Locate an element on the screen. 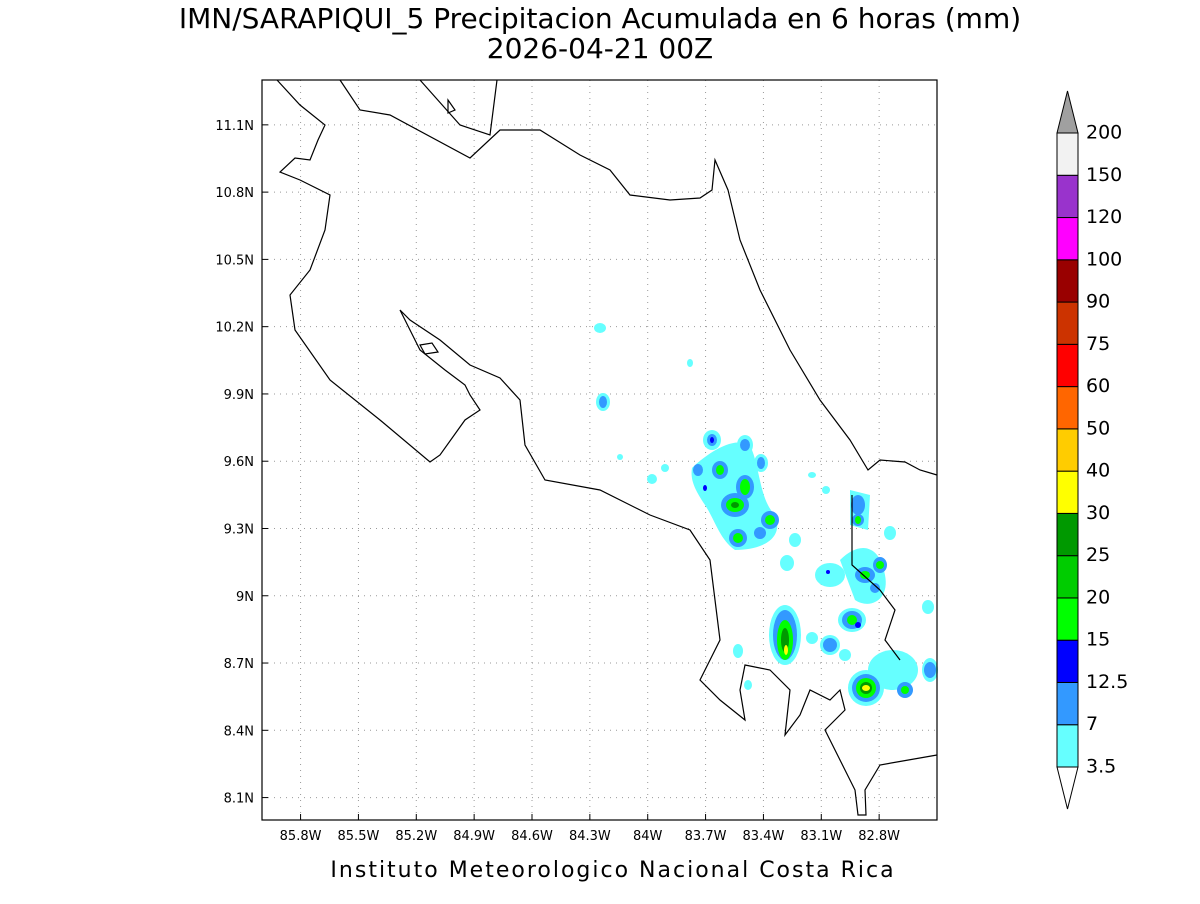 This screenshot has height=904, width=1200. y-tick-label: 11.1N is located at coordinates (234, 126).